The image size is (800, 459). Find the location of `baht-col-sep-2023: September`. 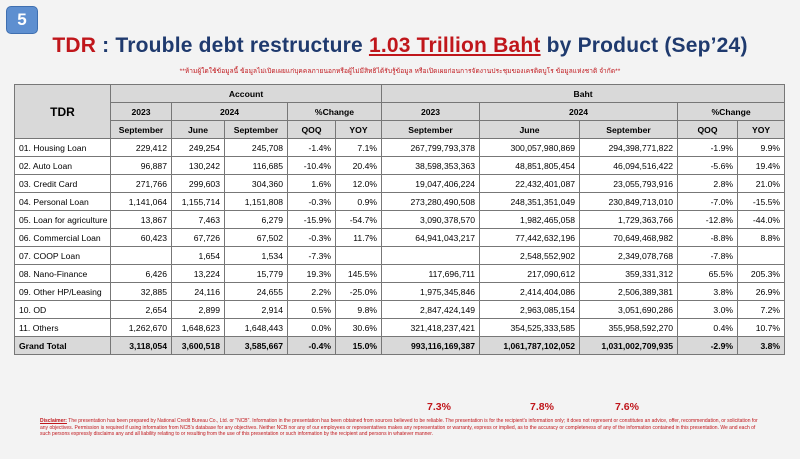

baht-col-sep-2023: September is located at coordinates (431, 129).